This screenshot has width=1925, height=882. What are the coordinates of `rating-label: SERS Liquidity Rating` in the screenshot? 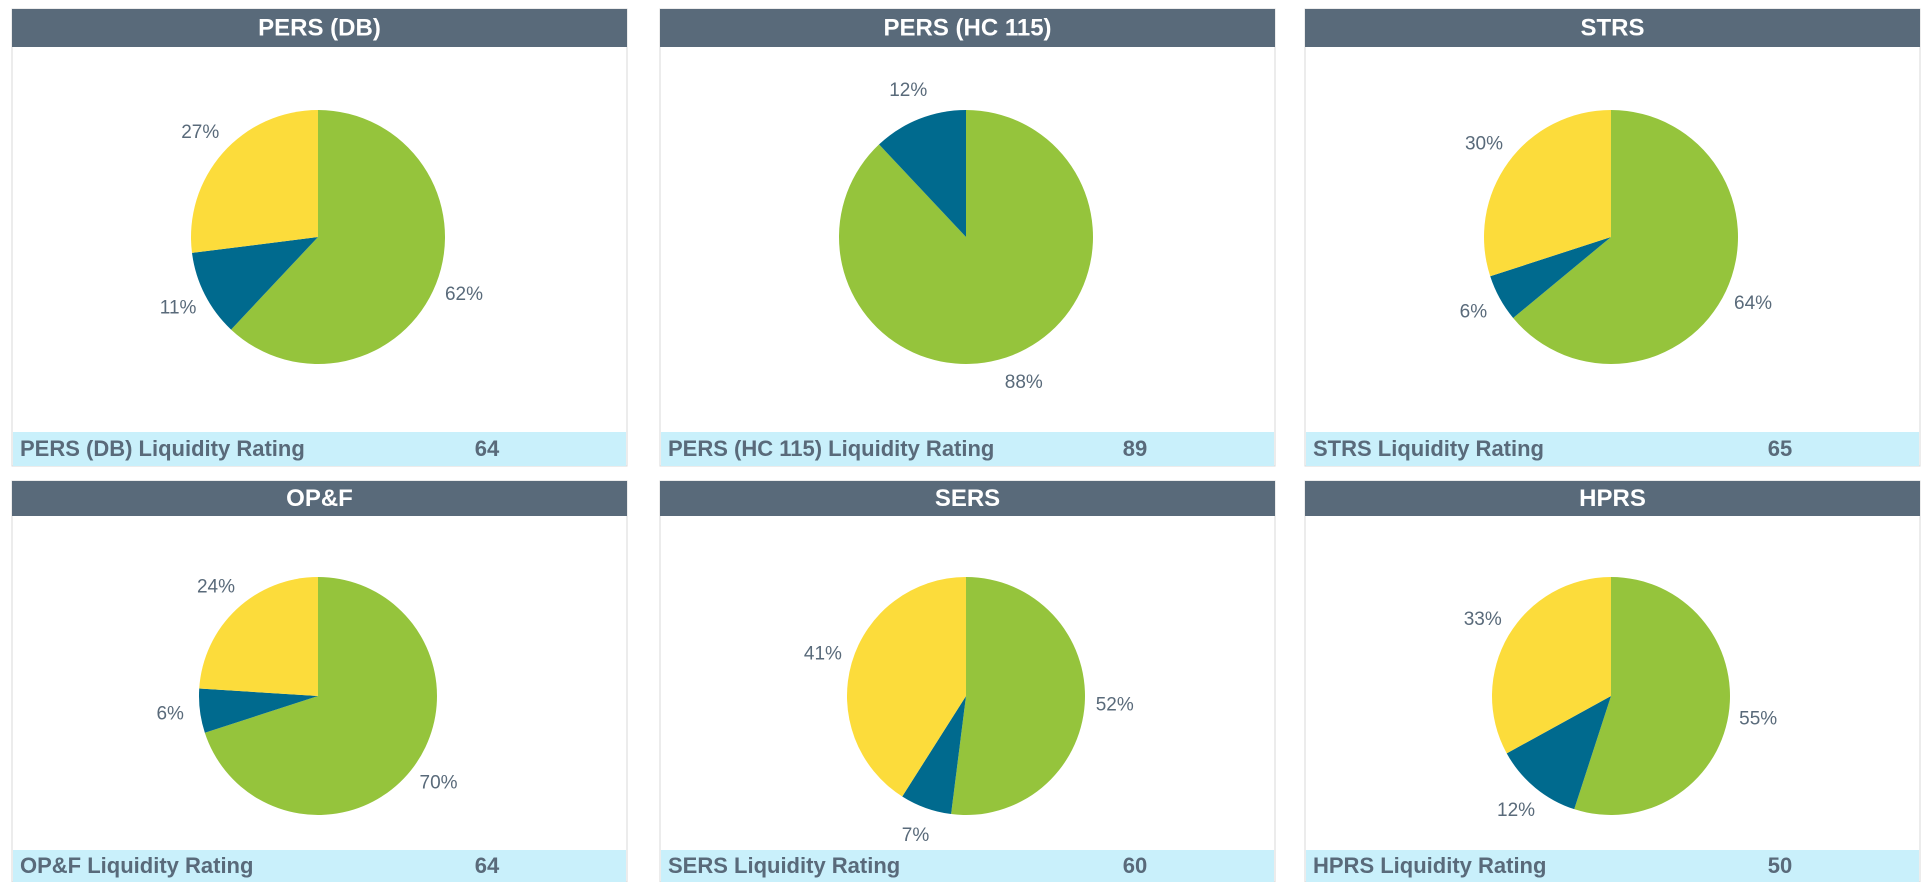 It's located at (784, 865).